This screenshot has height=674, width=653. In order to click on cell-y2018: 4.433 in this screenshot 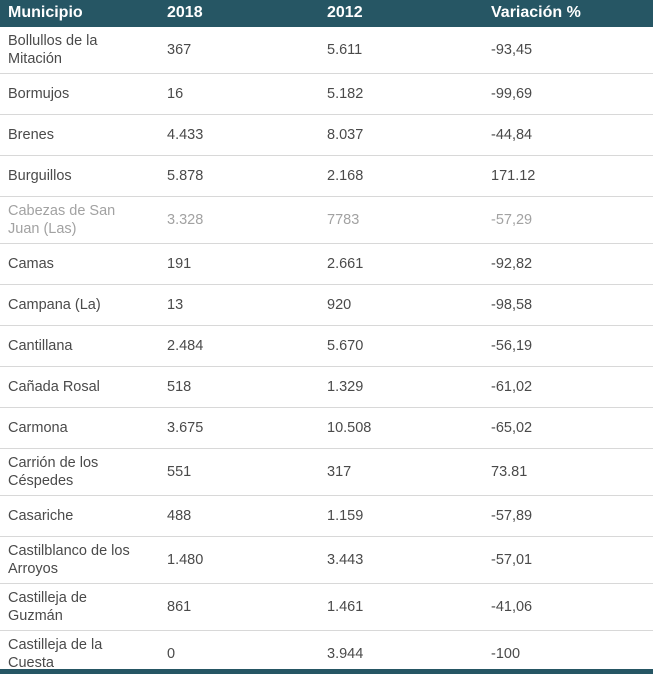, I will do `click(247, 135)`.